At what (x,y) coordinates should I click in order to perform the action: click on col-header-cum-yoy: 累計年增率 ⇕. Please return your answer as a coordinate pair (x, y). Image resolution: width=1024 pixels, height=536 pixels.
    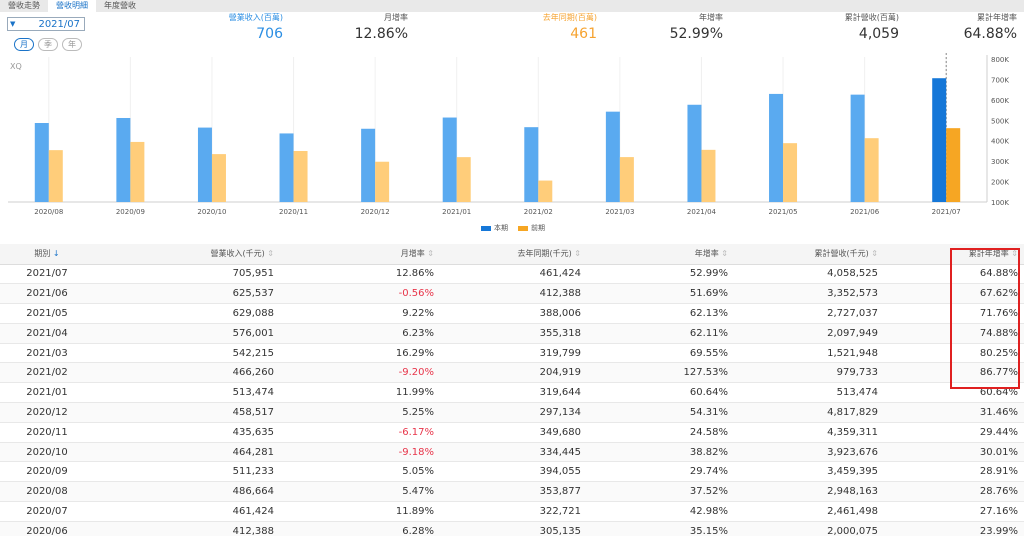
    Looking at the image, I should click on (954, 254).